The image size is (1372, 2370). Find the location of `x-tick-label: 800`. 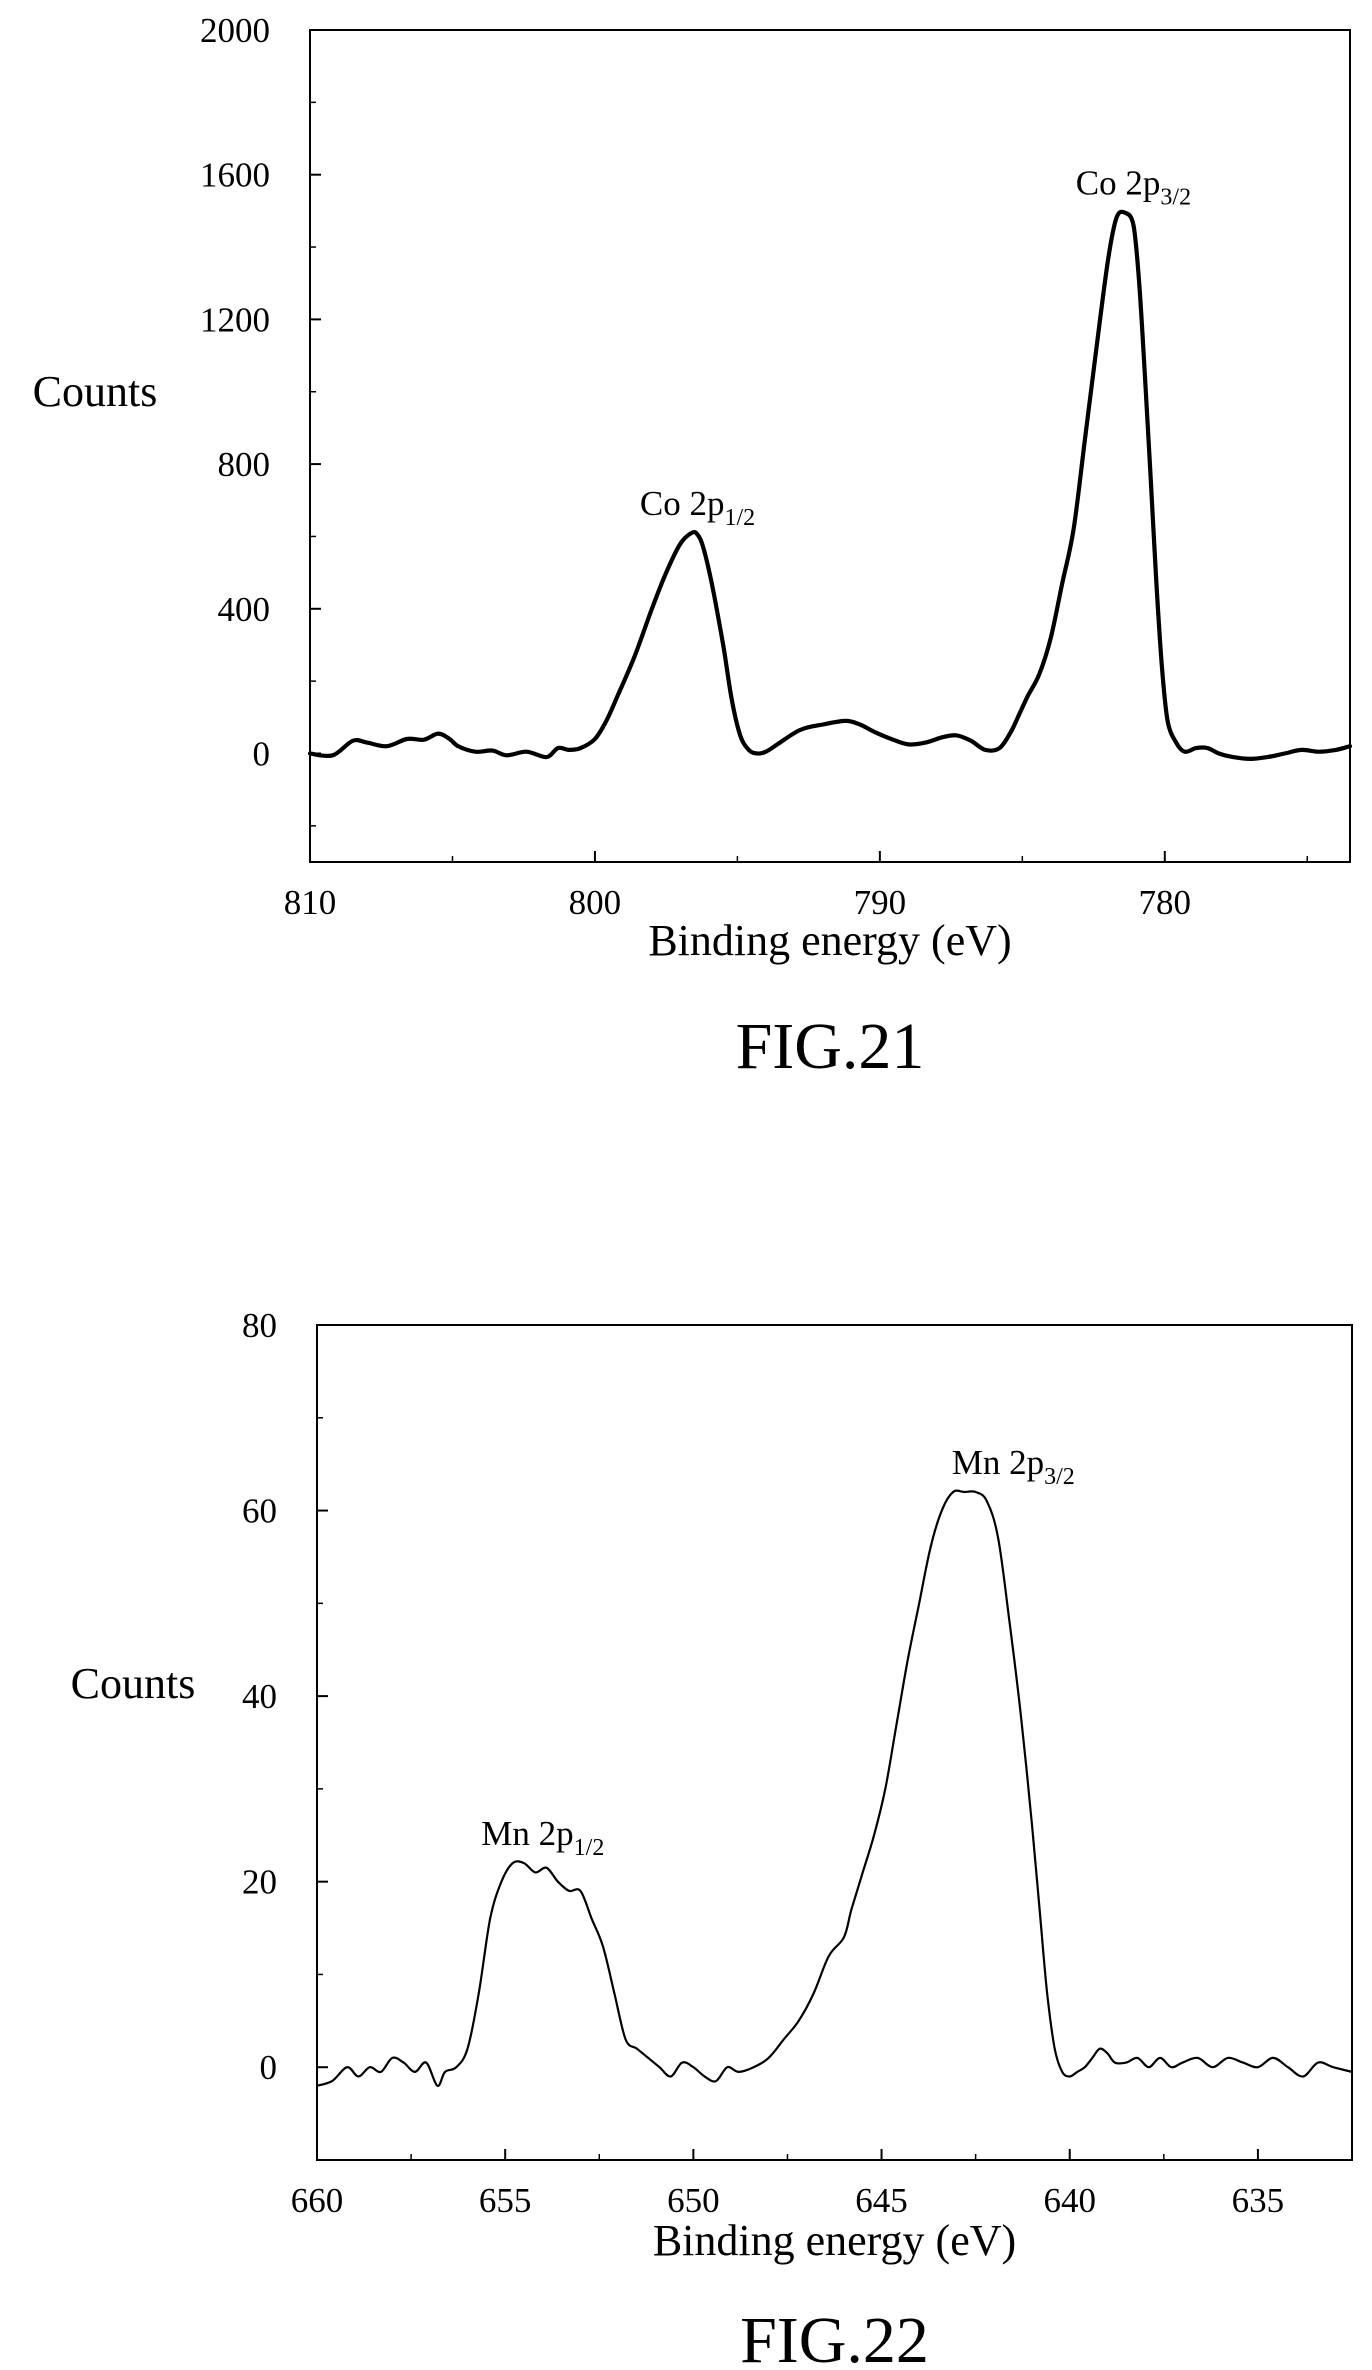

x-tick-label: 800 is located at coordinates (595, 902).